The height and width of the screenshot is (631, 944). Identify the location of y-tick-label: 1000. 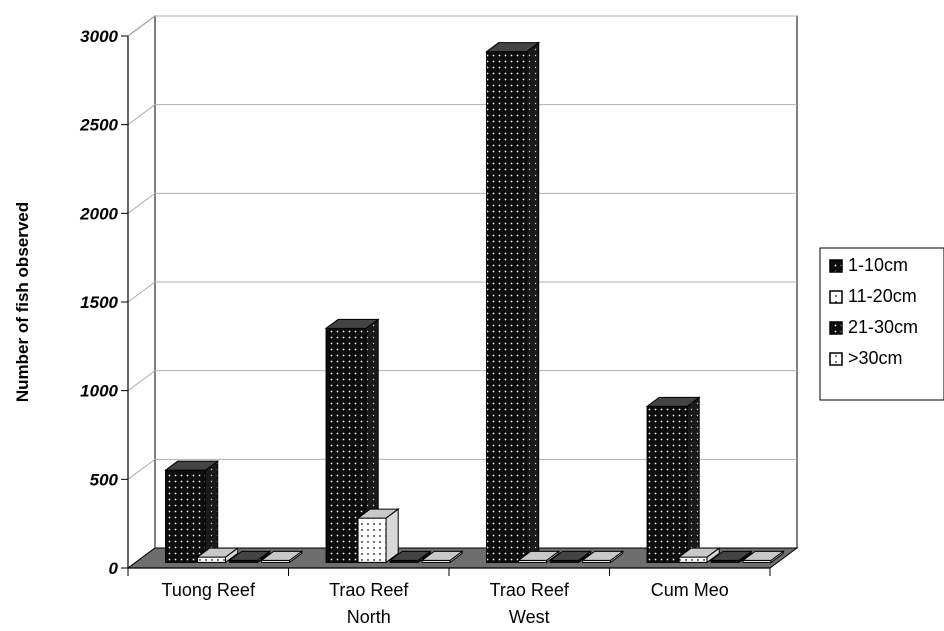
(99, 391).